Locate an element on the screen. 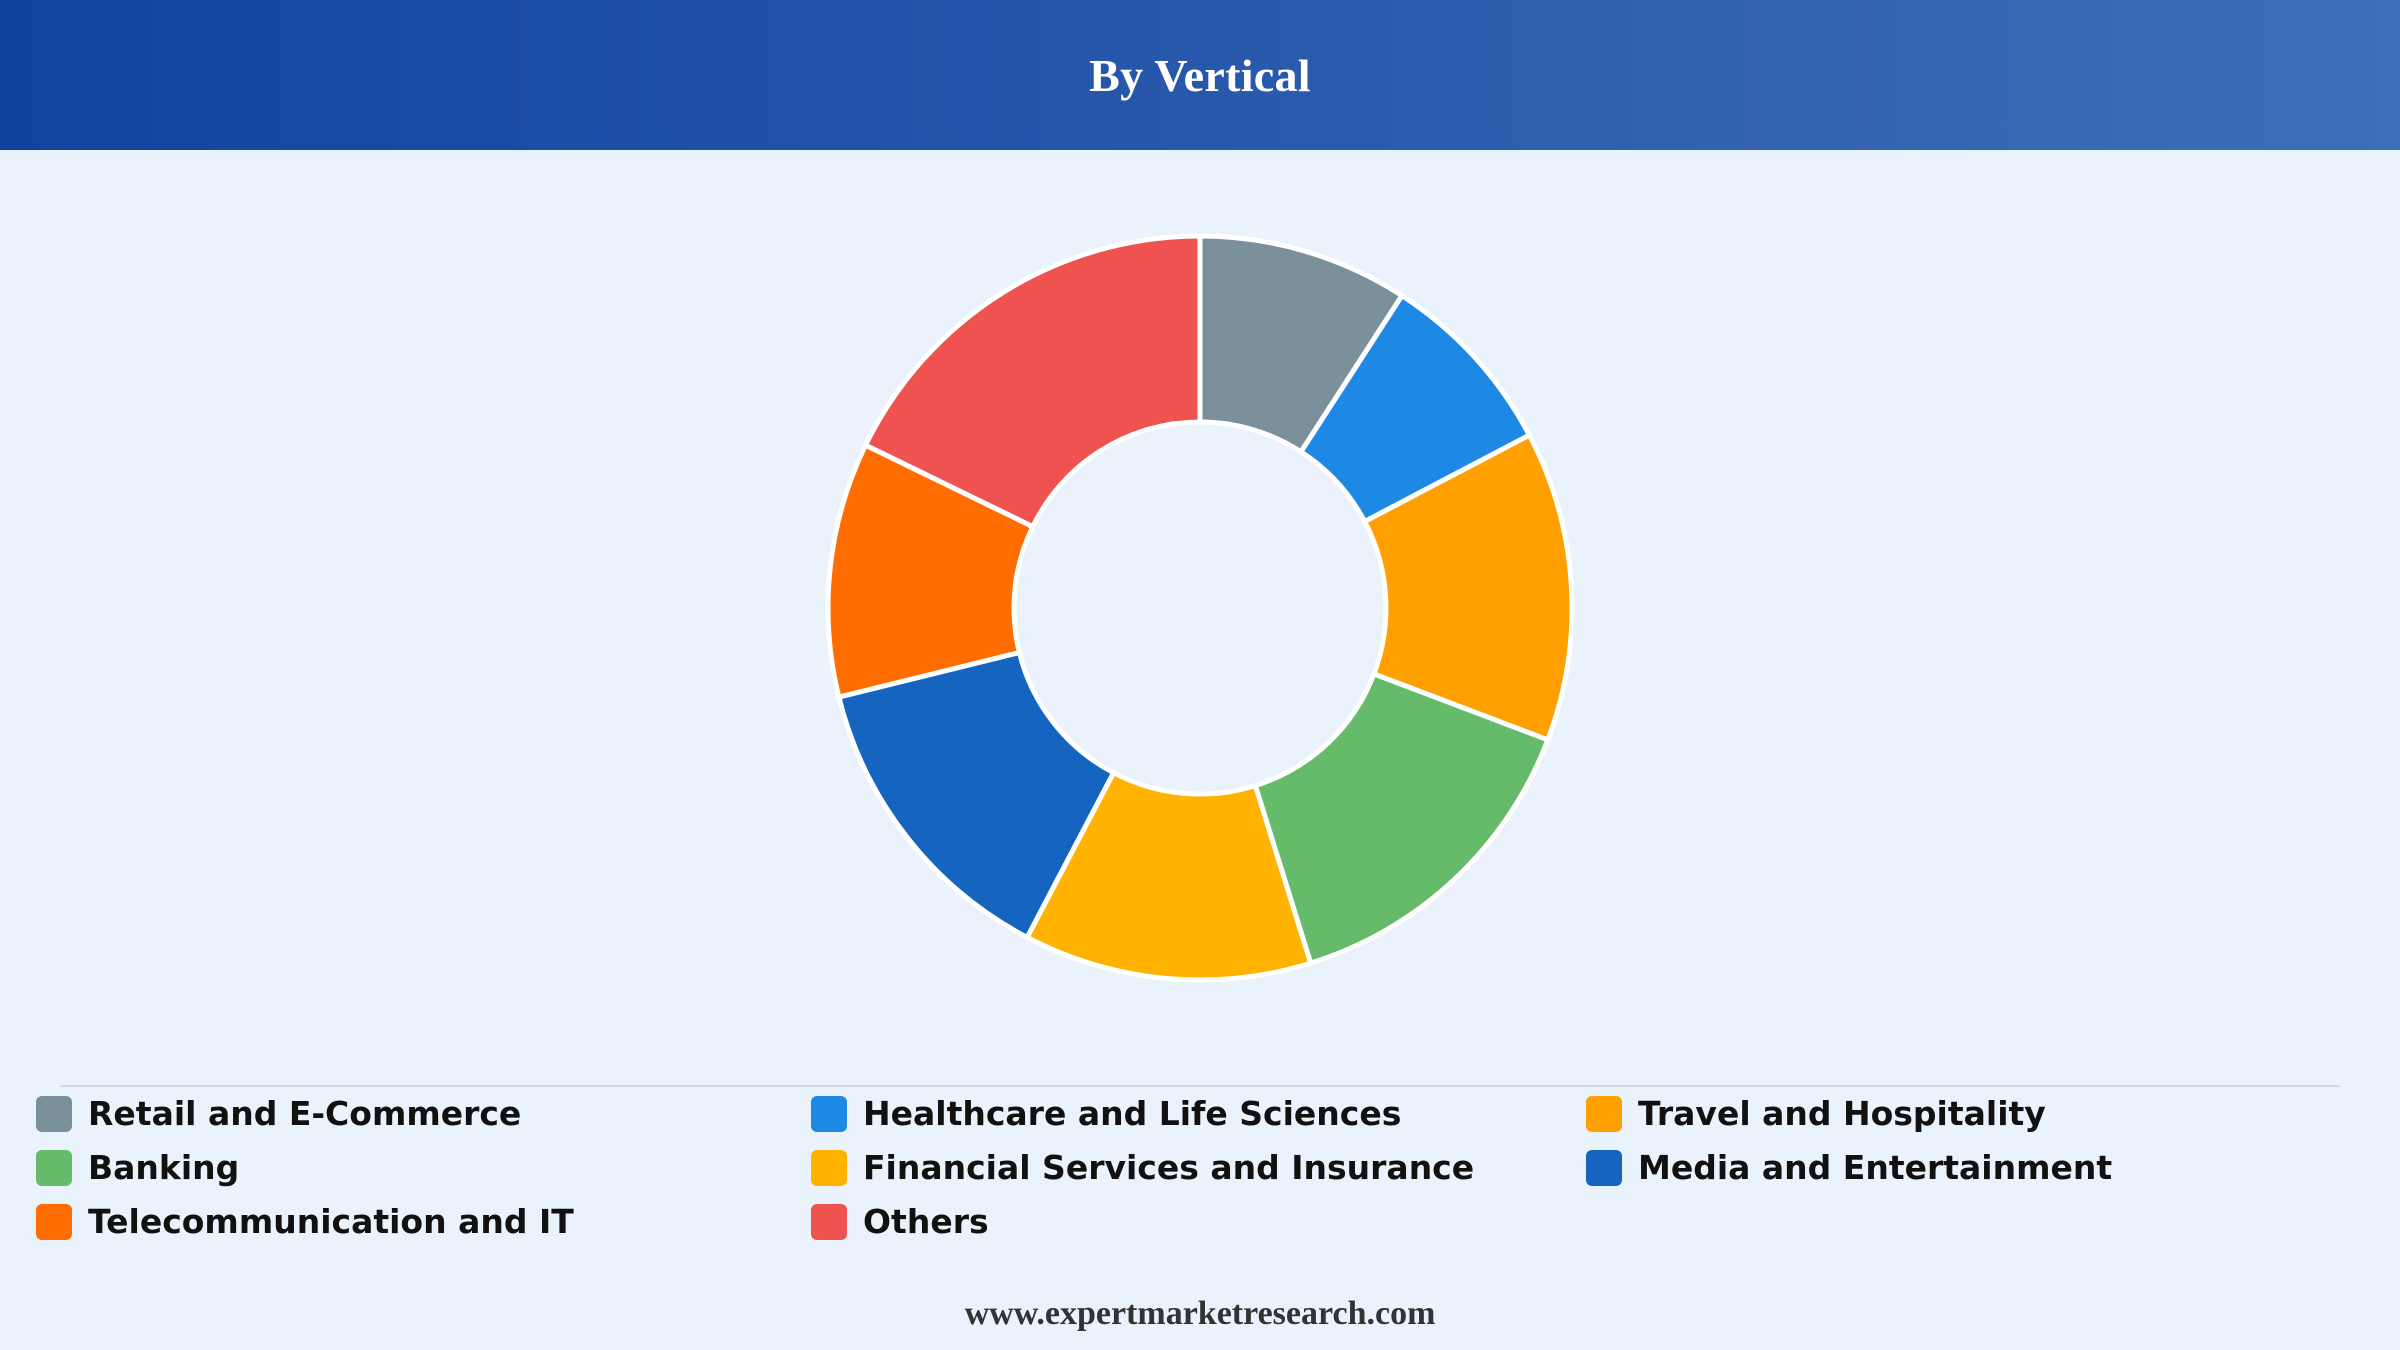  legend-item-media-and-entertainment: Media and Entertainment is located at coordinates (1976, 1167).